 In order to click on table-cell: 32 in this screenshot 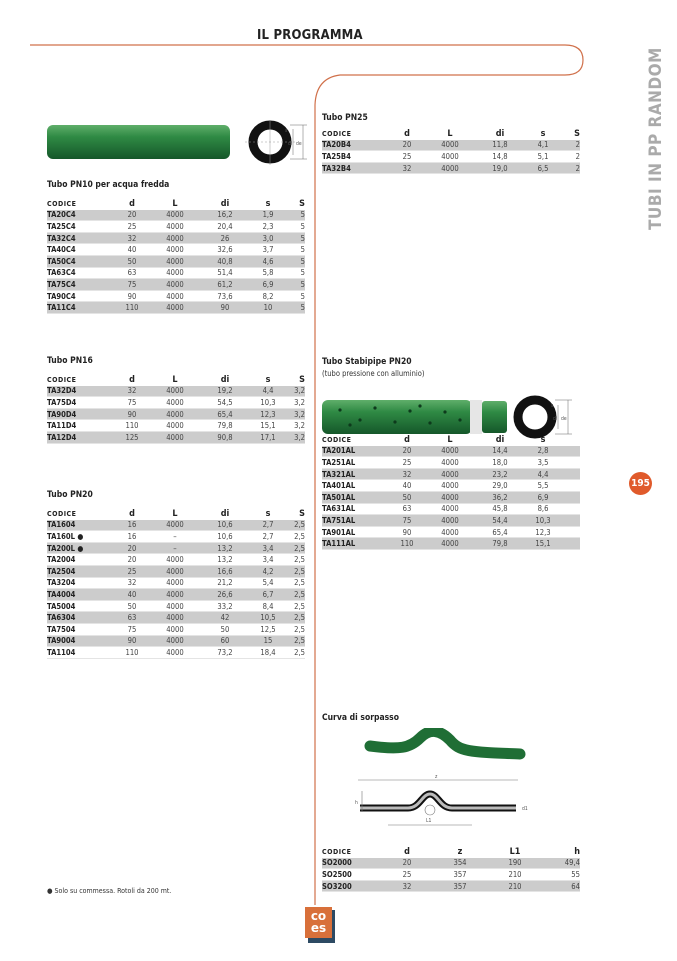, I will do `click(132, 391)`.